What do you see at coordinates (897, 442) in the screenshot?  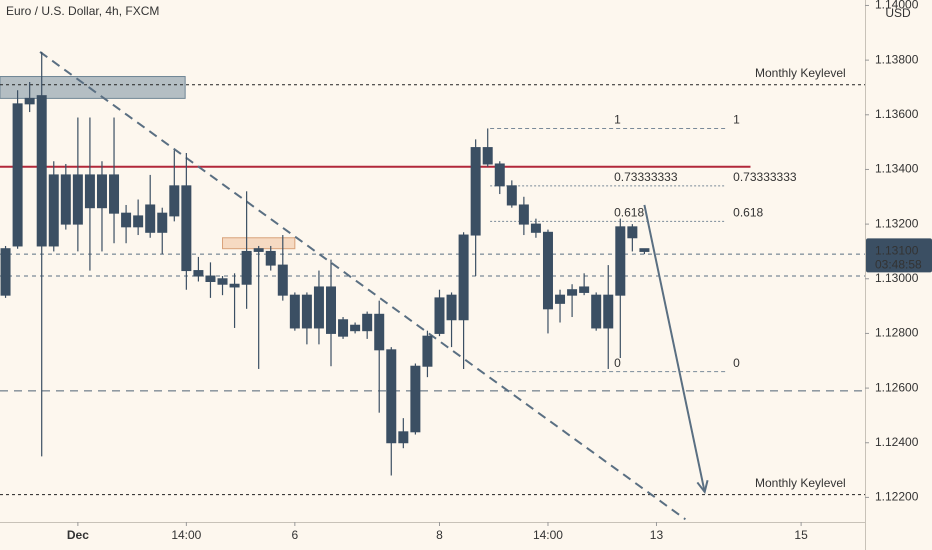 I see `y-tick-label: 1.12400` at bounding box center [897, 442].